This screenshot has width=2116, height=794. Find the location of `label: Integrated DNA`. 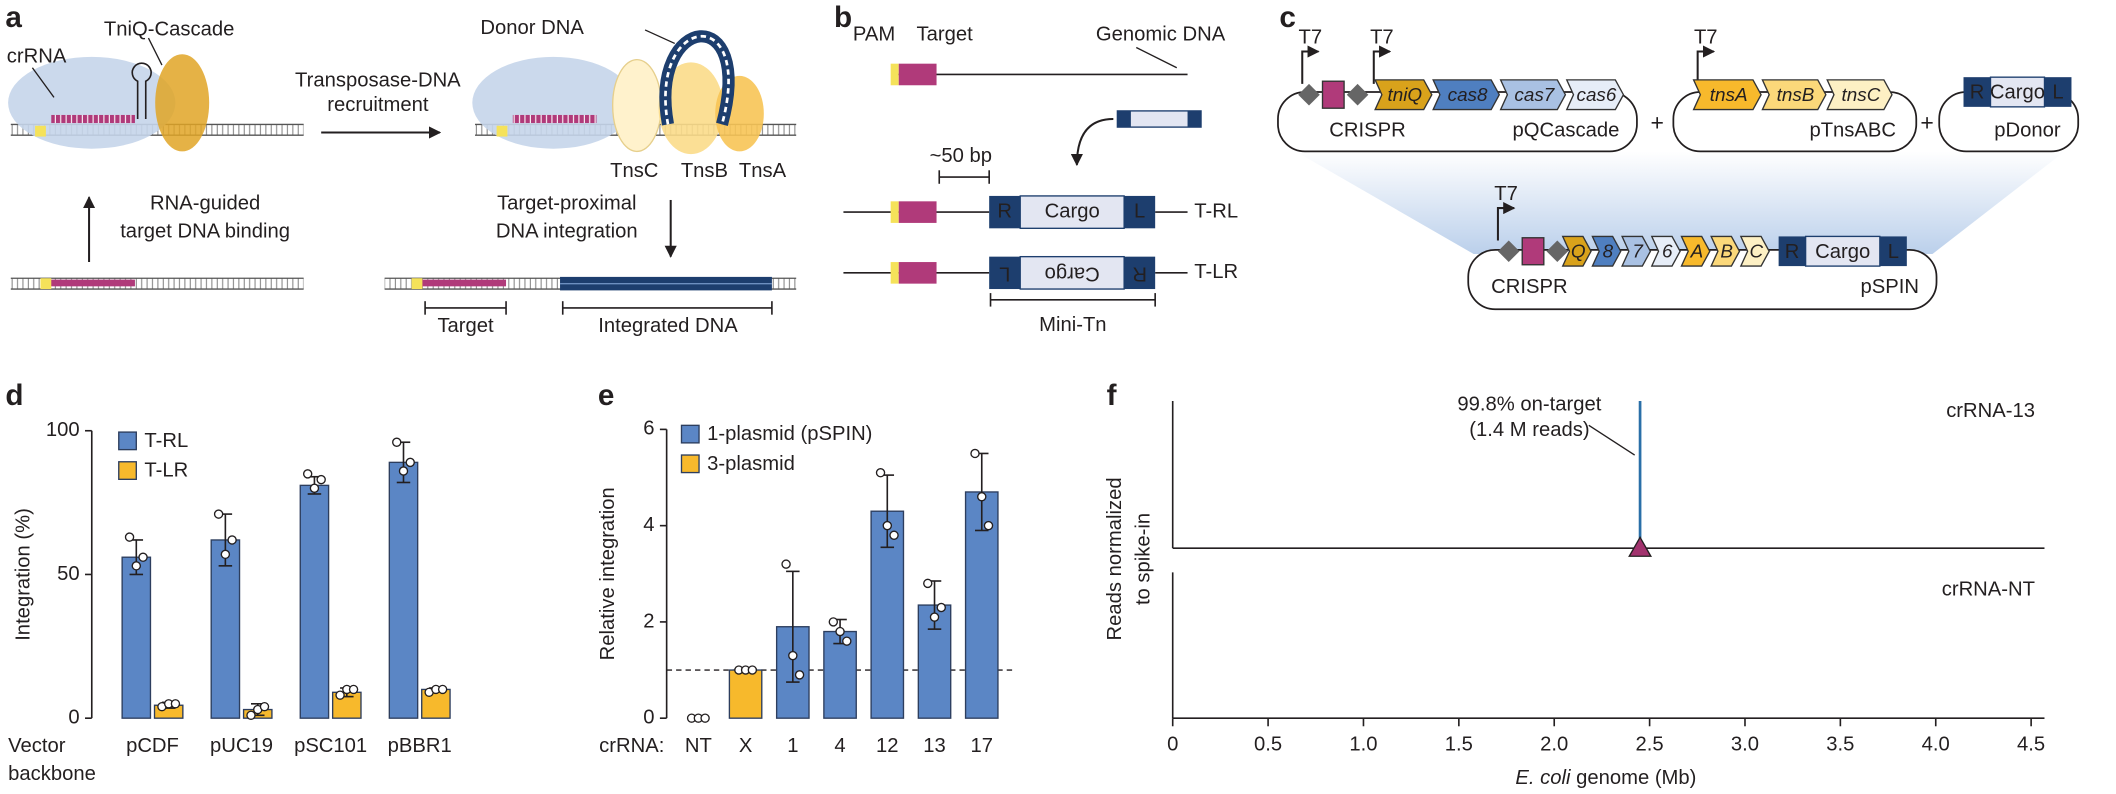

label: Integrated DNA is located at coordinates (668, 326).